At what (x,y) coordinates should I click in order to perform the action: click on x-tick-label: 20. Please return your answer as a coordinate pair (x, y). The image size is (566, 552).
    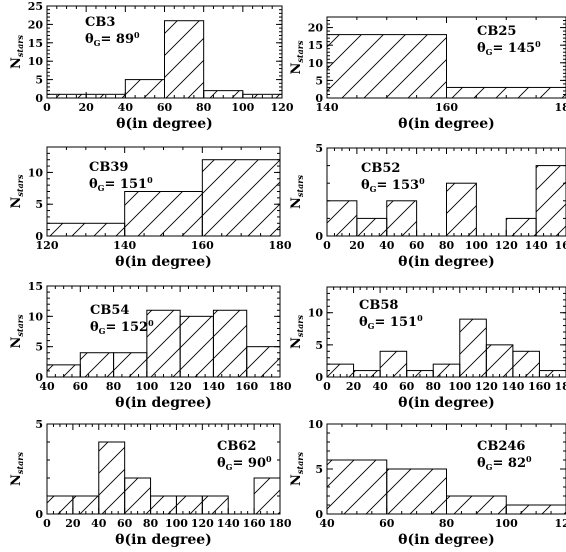
    Looking at the image, I should click on (87, 107).